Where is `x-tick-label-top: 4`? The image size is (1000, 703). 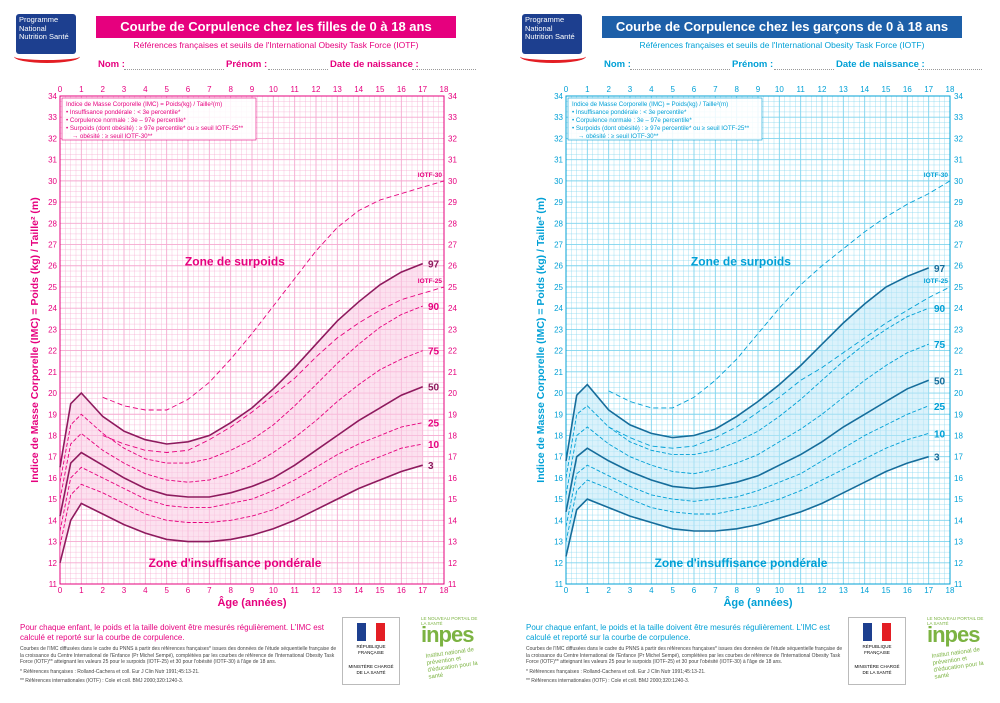
x-tick-label-top: 4 is located at coordinates (651, 89).